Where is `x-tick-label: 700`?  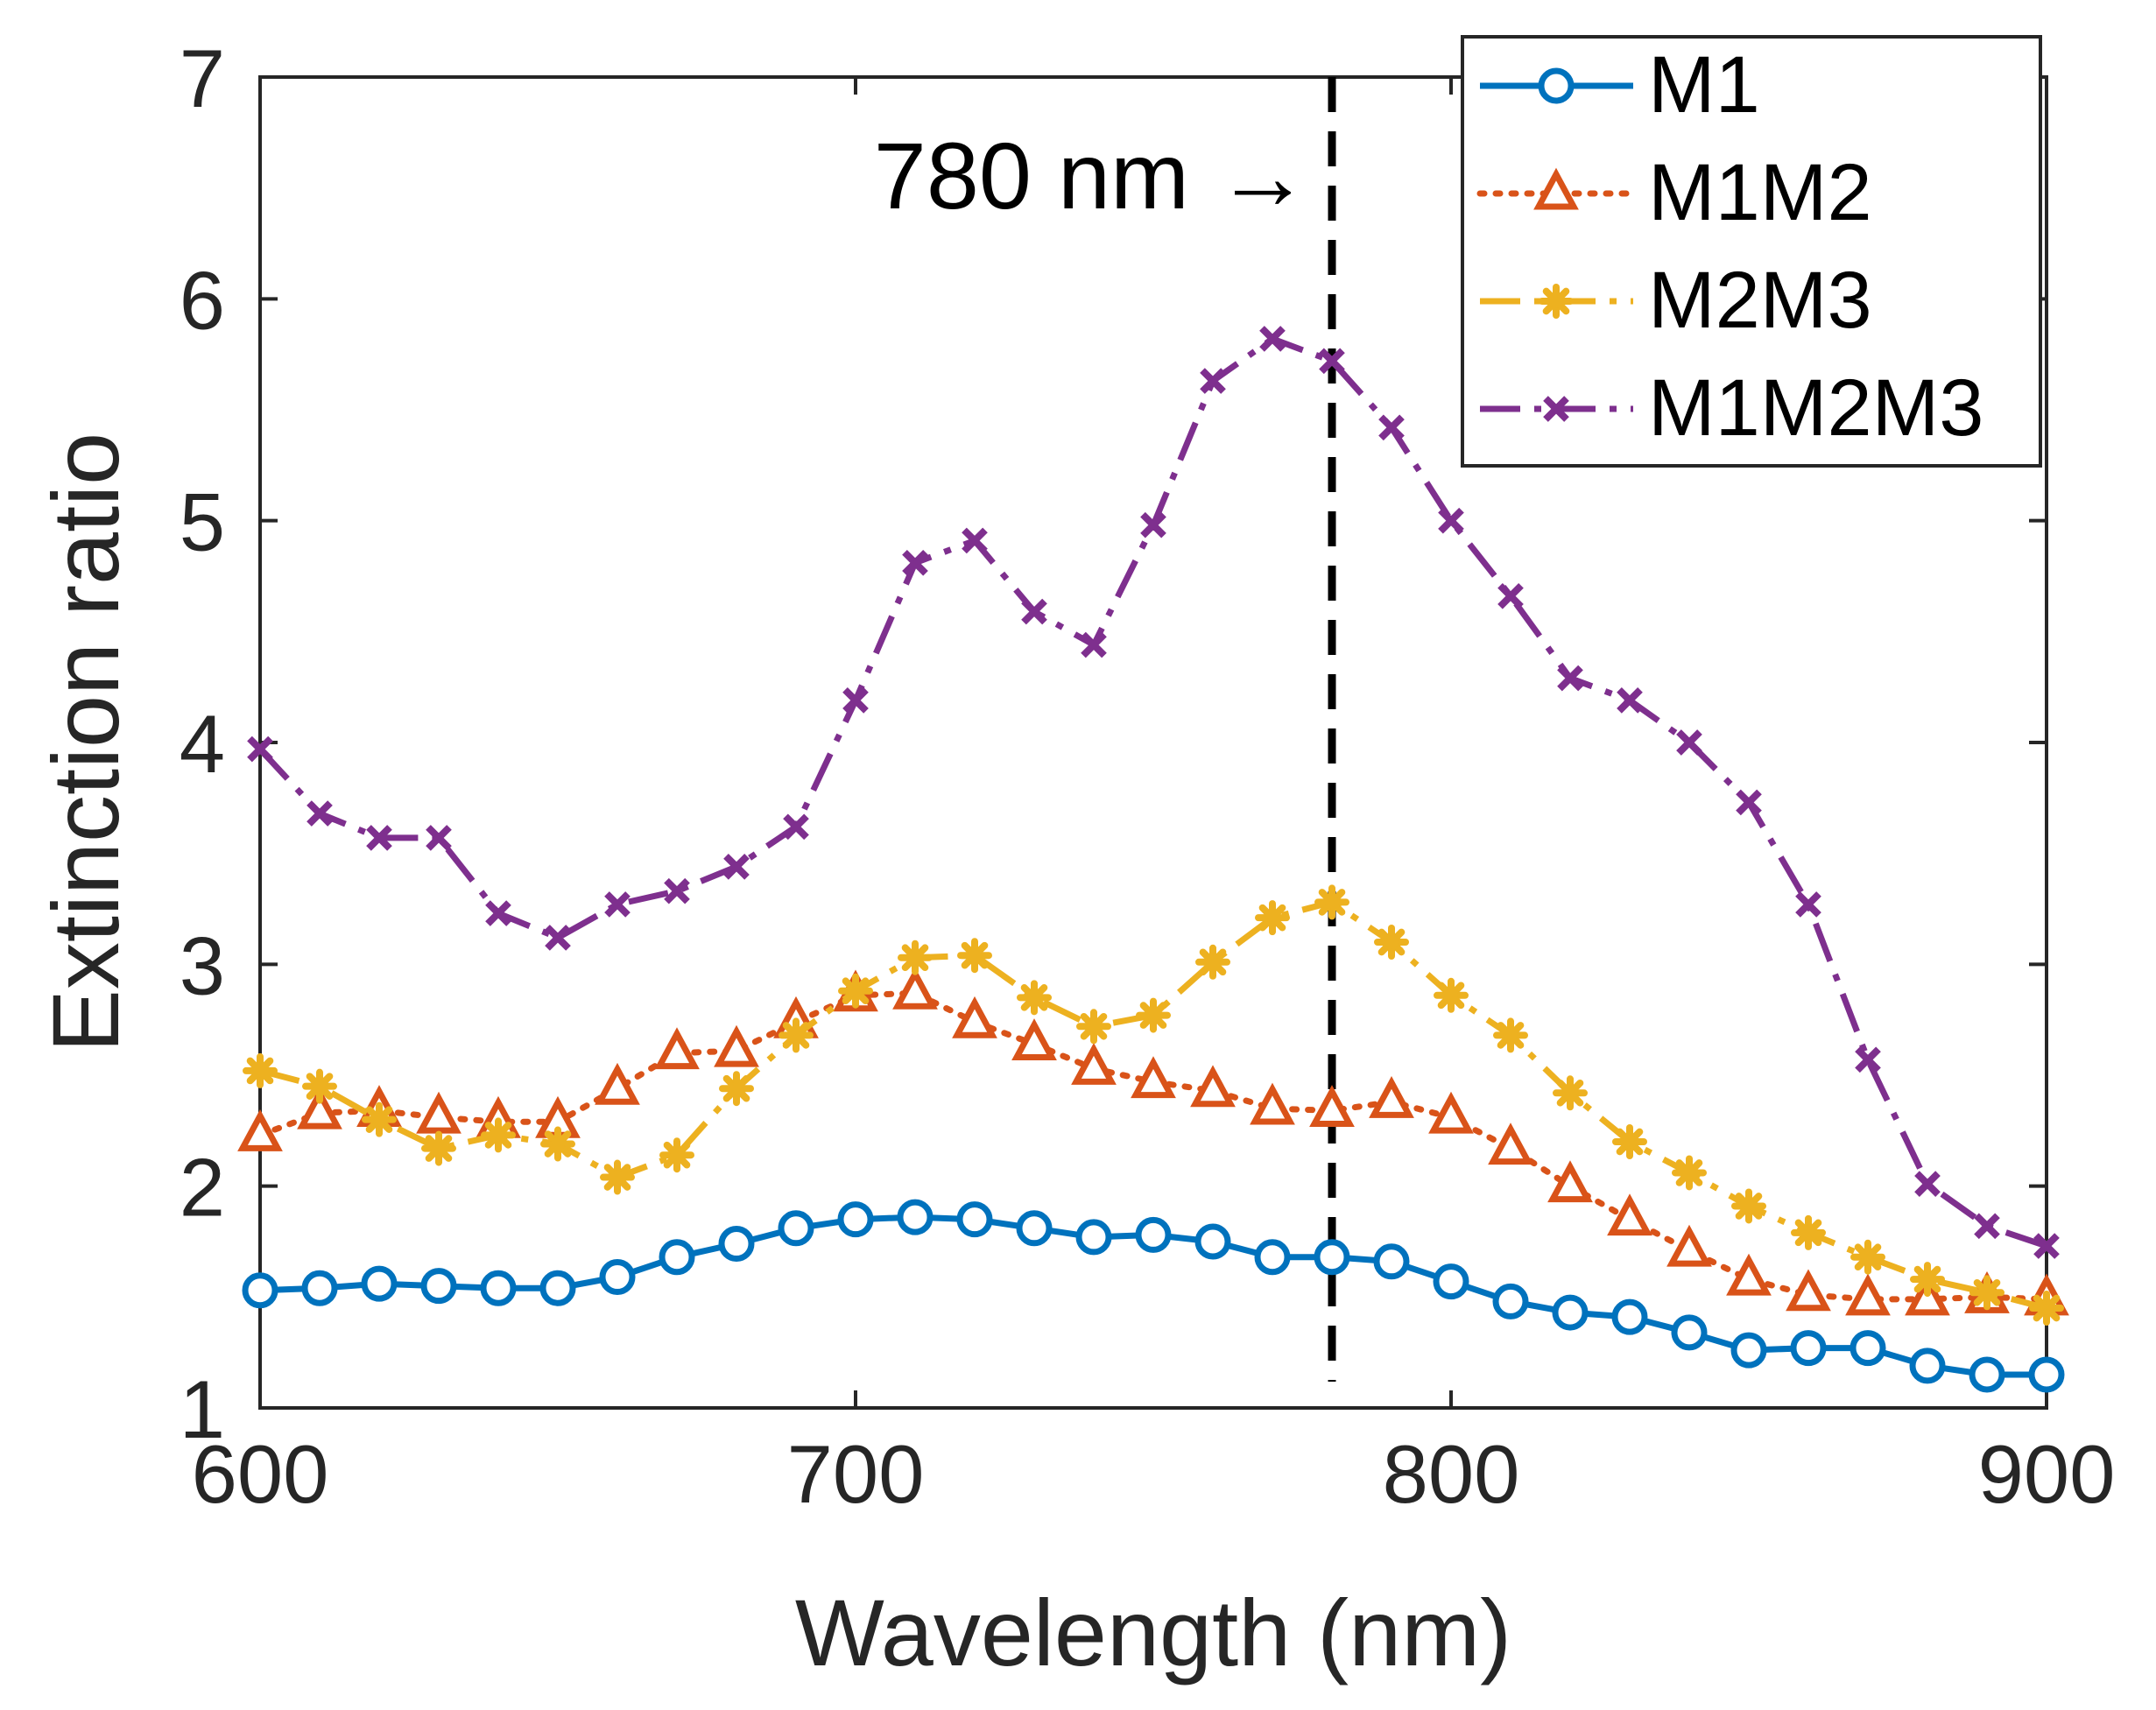 x-tick-label: 700 is located at coordinates (856, 1474).